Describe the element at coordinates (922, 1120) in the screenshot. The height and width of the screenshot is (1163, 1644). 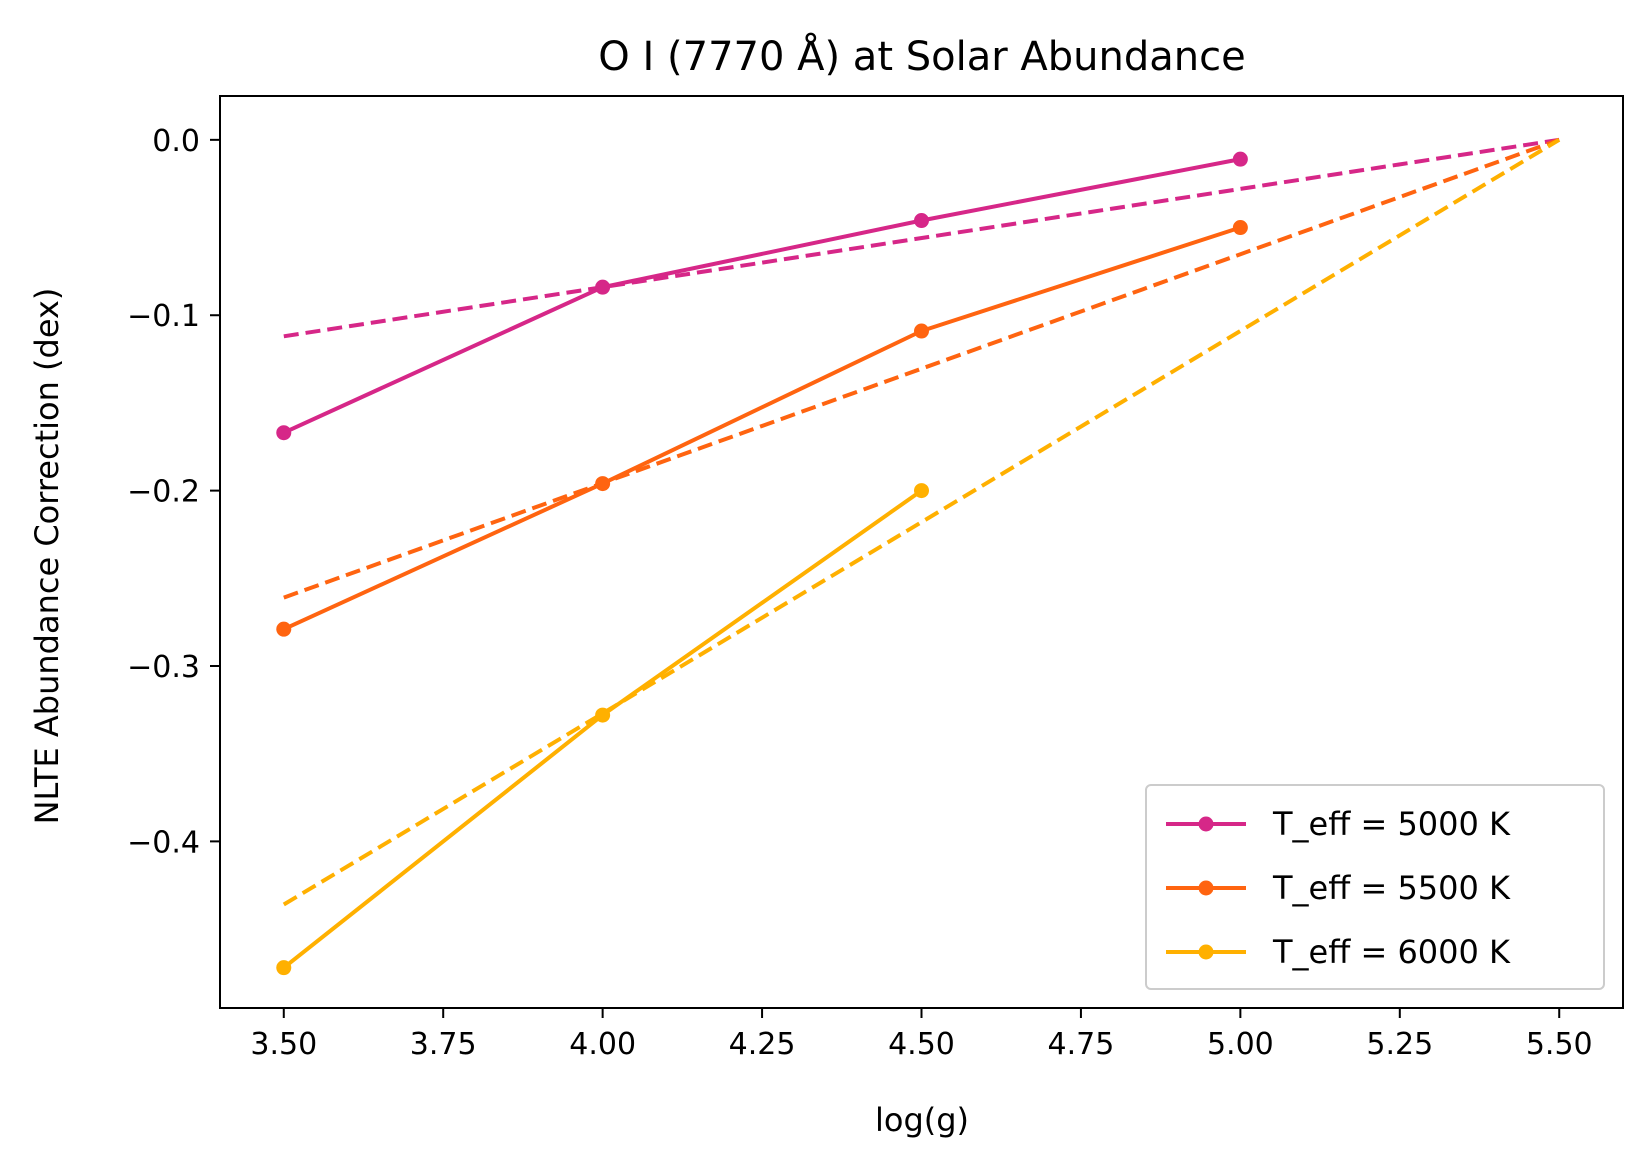
I see `x-axis-label: log(g)` at that location.